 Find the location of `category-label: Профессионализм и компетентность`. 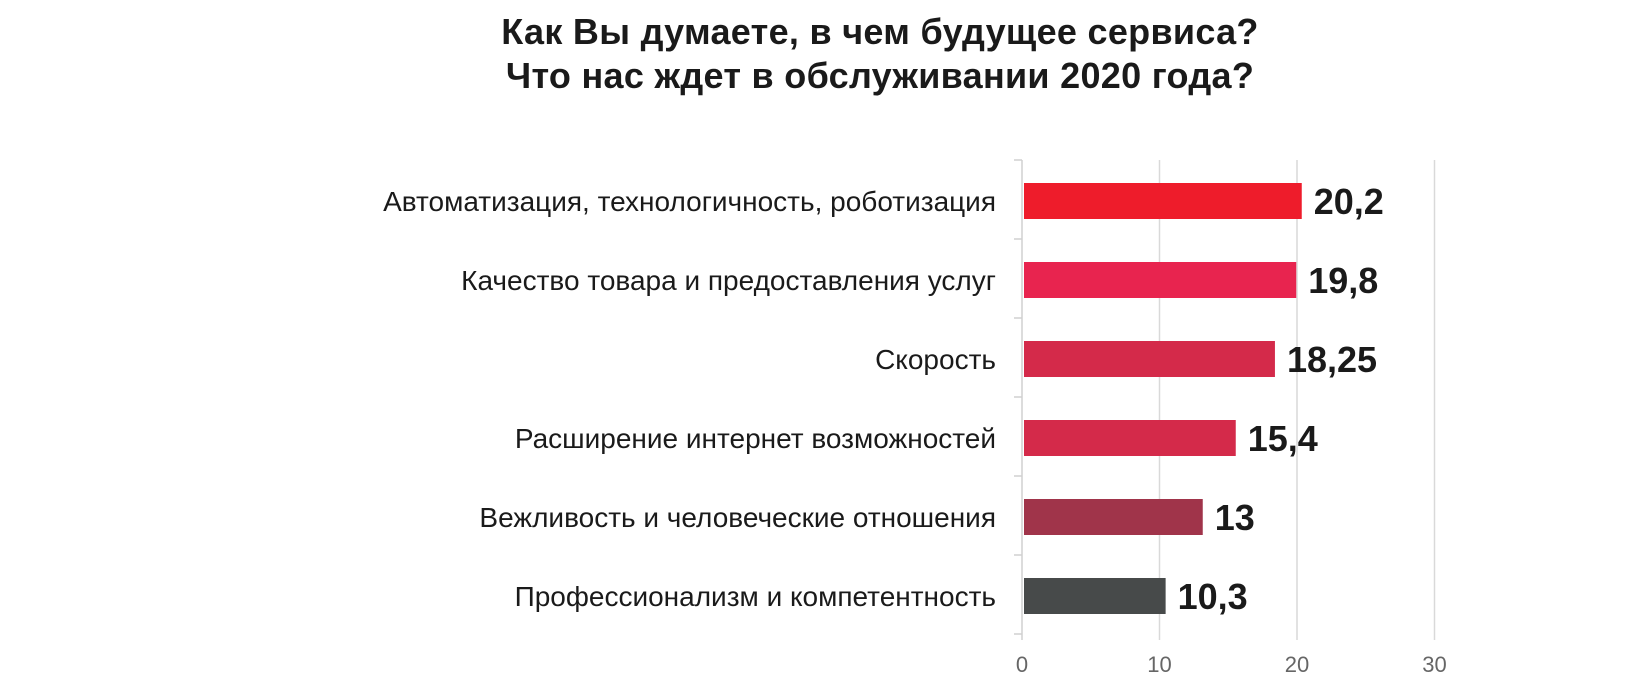

category-label: Профессионализм и компетентность is located at coordinates (755, 596).